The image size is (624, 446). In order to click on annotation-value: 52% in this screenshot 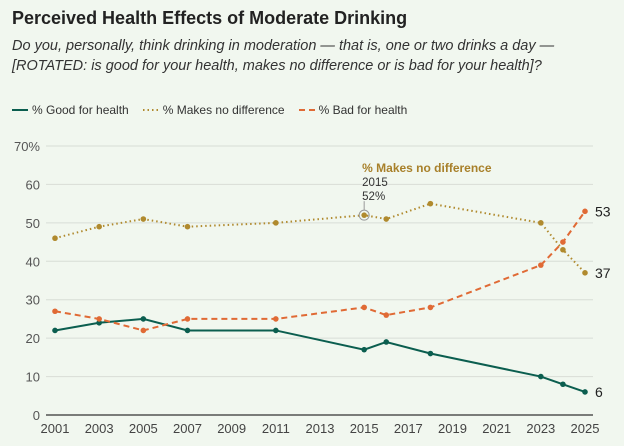, I will do `click(373, 197)`.